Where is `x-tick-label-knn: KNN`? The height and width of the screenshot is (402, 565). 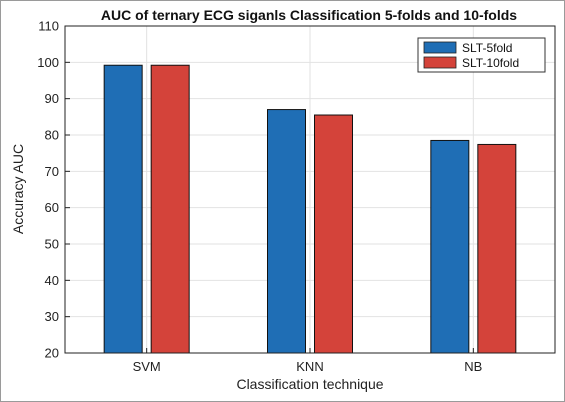 x-tick-label-knn: KNN is located at coordinates (309, 366).